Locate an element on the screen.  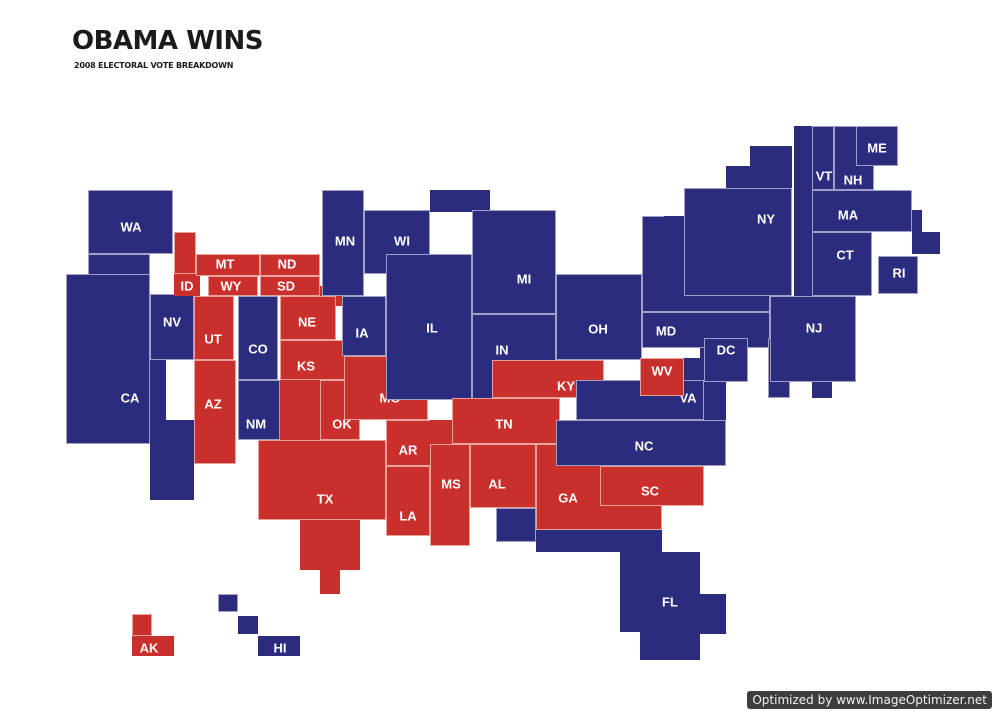
state-label-ar: AR is located at coordinates (408, 450).